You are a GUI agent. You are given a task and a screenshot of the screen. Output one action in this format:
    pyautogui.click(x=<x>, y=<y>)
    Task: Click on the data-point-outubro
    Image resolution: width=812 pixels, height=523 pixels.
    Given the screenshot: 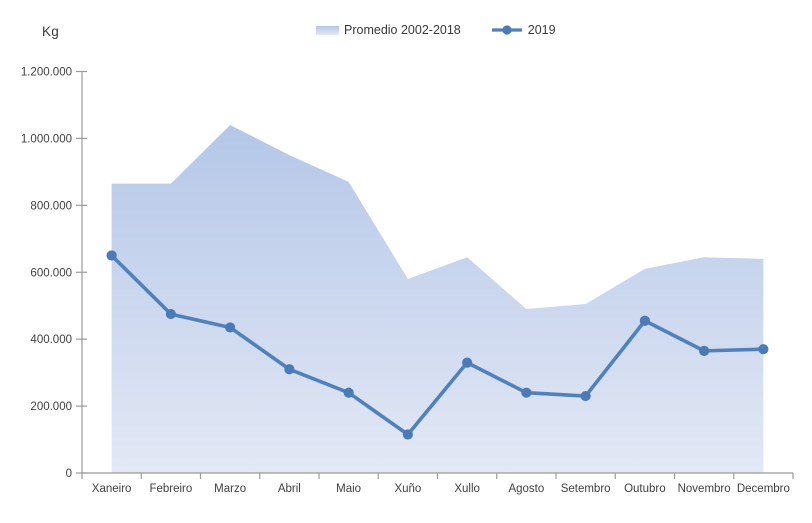 What is the action you would take?
    pyautogui.click(x=644, y=320)
    